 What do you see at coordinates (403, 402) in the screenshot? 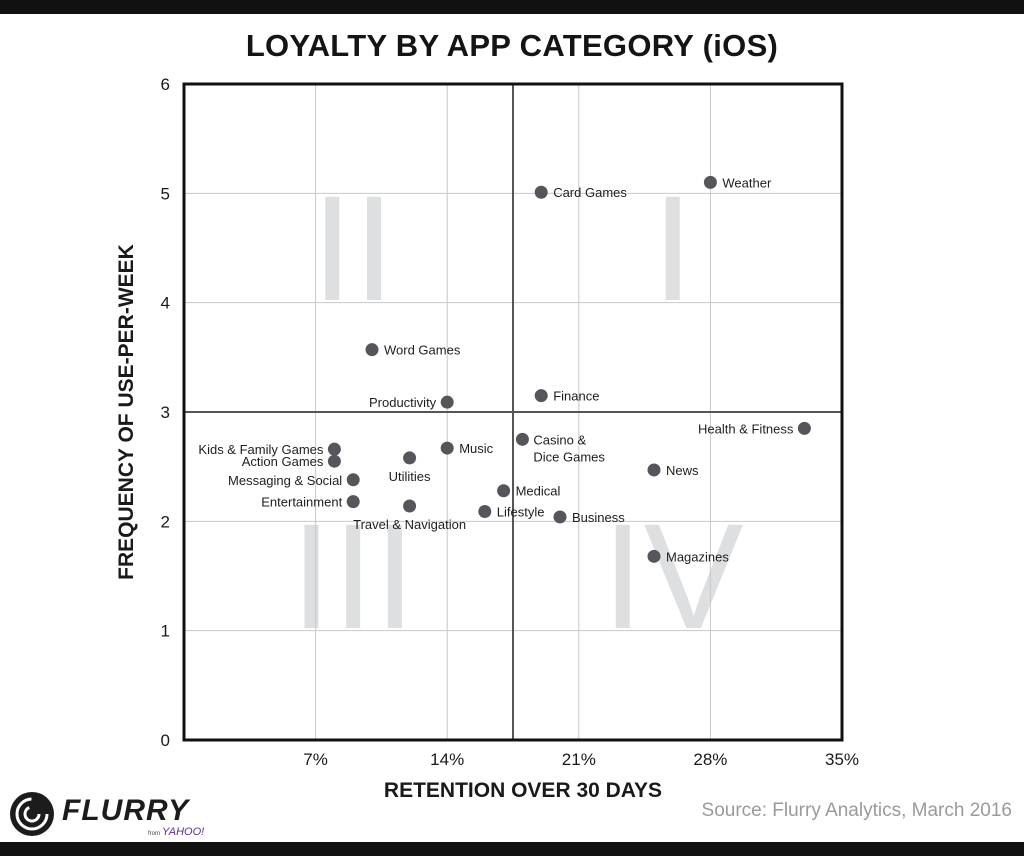
I see `point-label-productivity: Productivity` at bounding box center [403, 402].